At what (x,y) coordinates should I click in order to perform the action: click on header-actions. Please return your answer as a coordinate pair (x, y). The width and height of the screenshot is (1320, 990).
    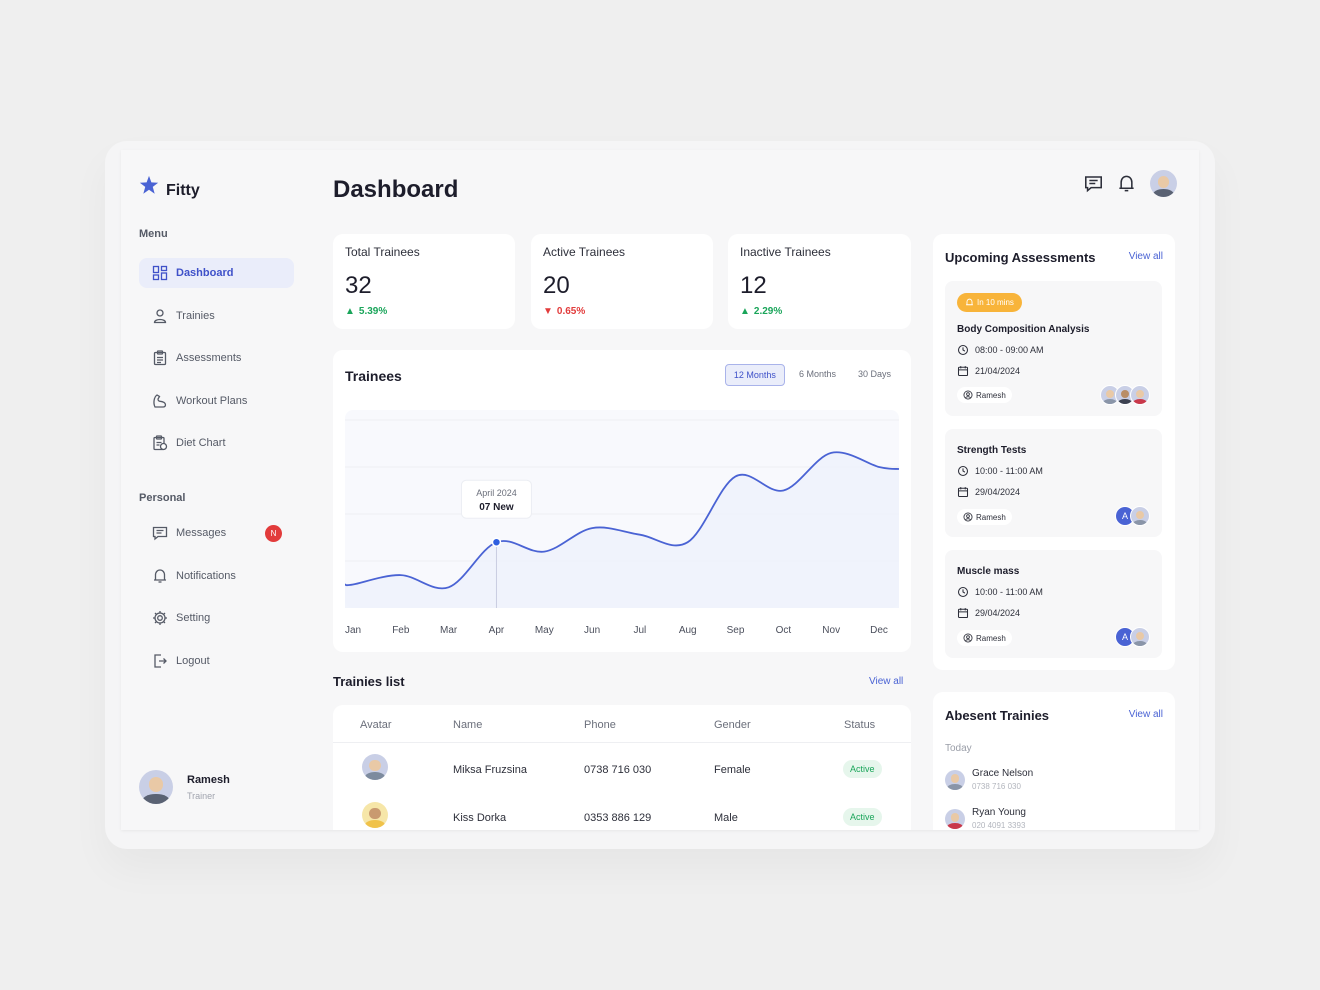
    Looking at the image, I should click on (1130, 183).